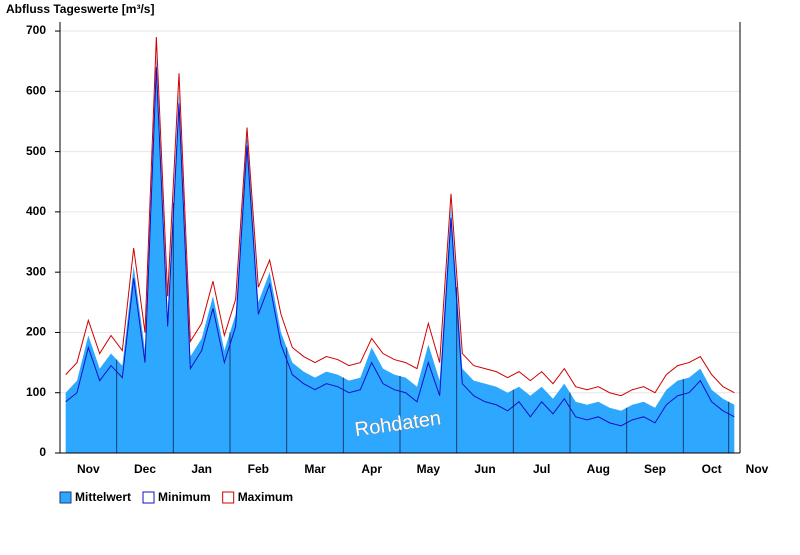  I want to click on legend-label: Mittelwert, so click(103, 497).